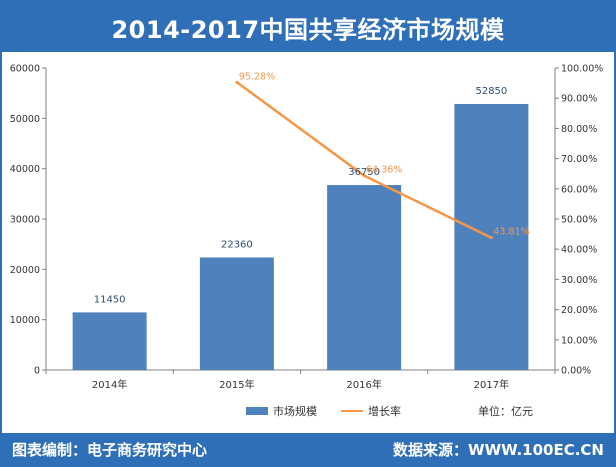 The width and height of the screenshot is (616, 467). I want to click on legend-label-bar: 市场规模, so click(295, 411).